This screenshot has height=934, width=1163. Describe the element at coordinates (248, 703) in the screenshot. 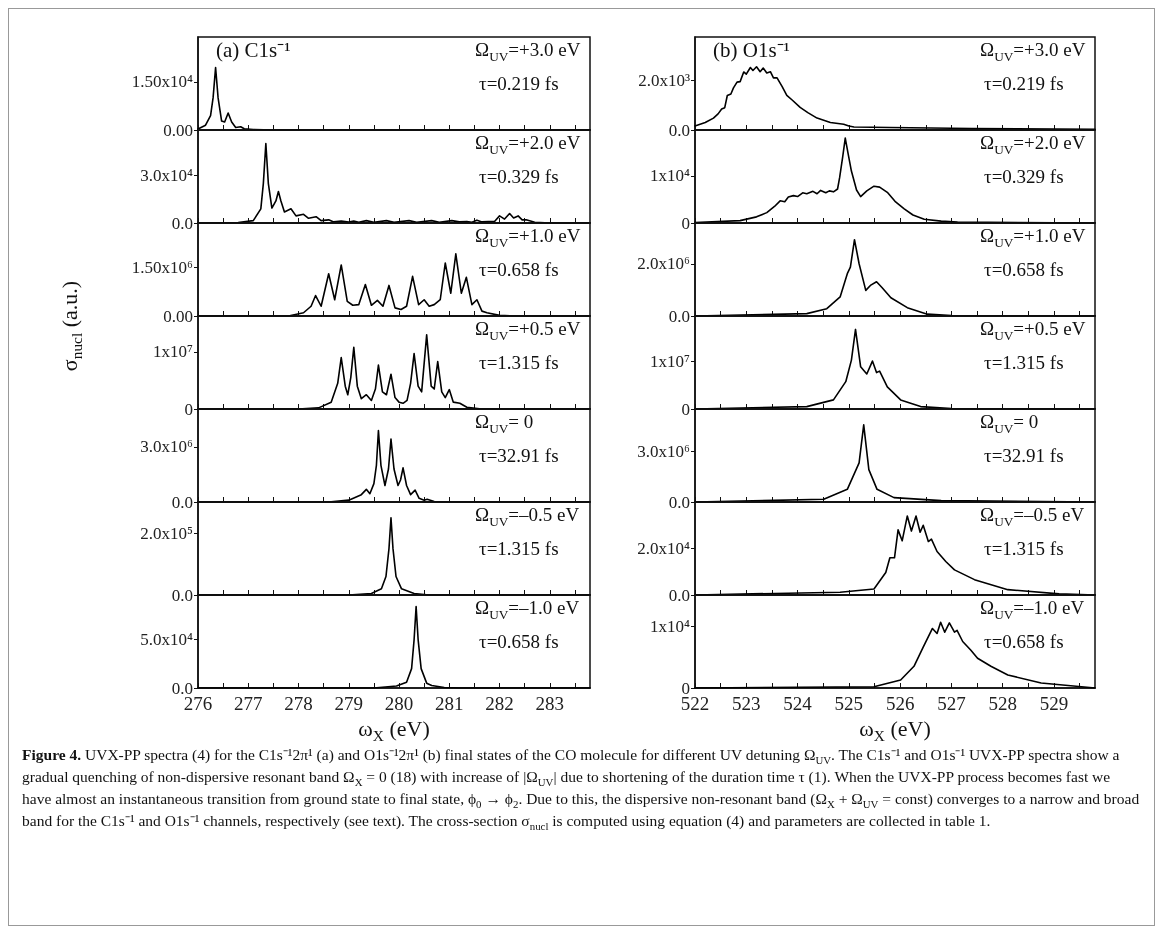

I see `x-tick-label: 277` at that location.